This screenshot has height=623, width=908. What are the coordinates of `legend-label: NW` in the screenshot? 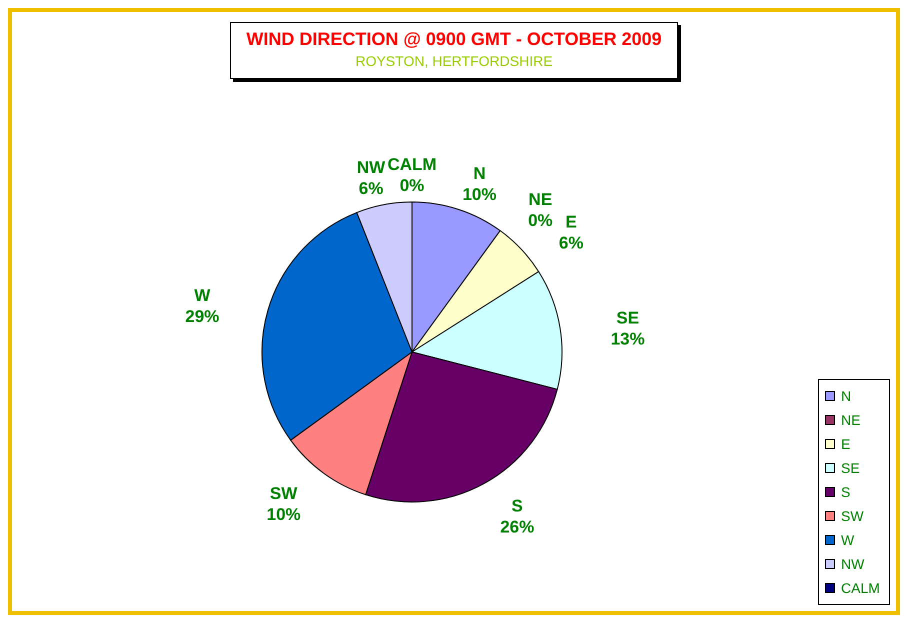 It's located at (852, 564).